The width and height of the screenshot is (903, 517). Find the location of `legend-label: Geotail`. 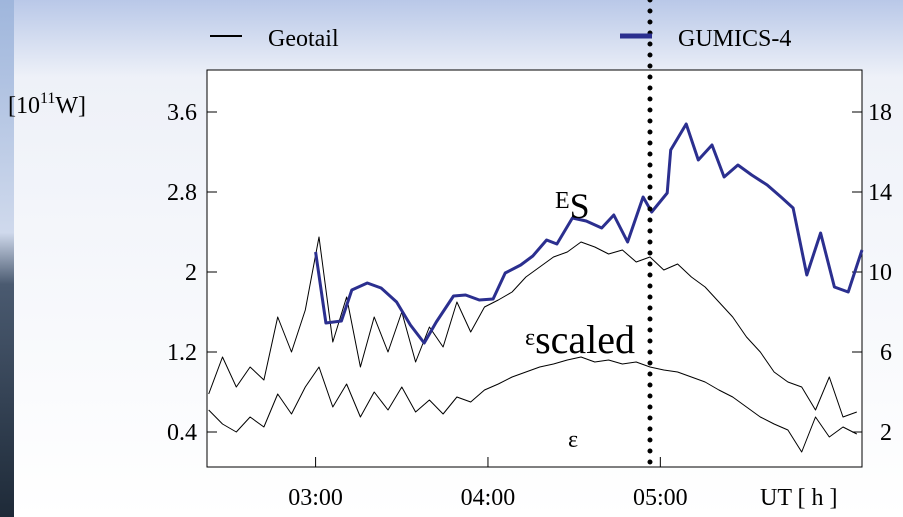

legend-label: Geotail is located at coordinates (303, 39).